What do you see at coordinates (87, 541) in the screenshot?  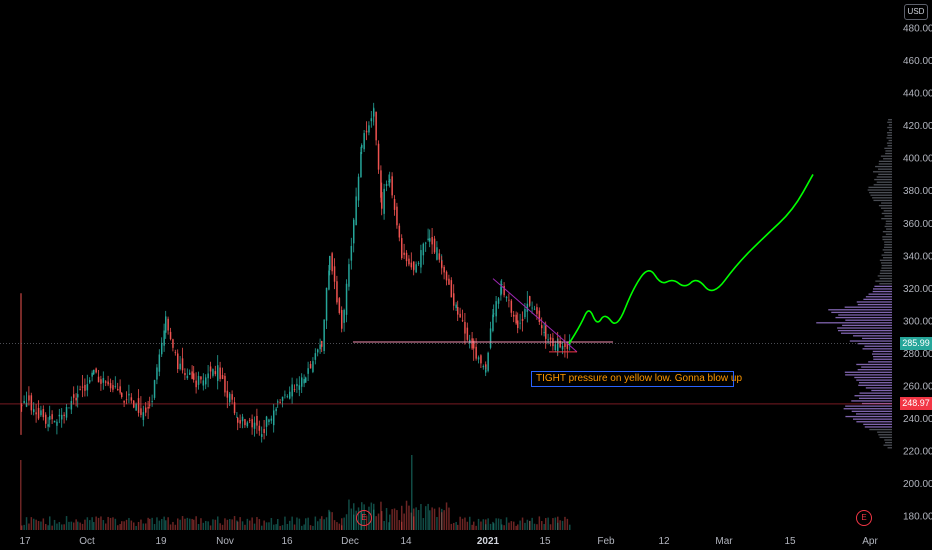 I see `x-tick-label: Oct` at bounding box center [87, 541].